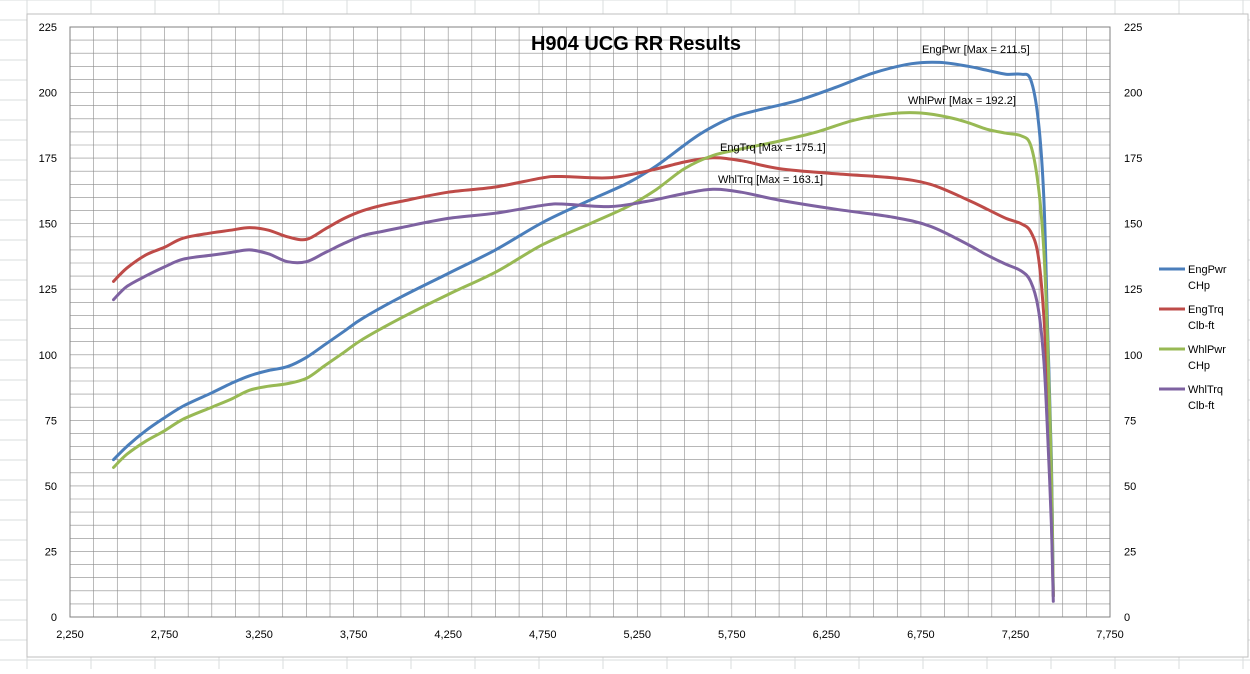 This screenshot has height=674, width=1250. What do you see at coordinates (1205, 390) in the screenshot?
I see `legend-label-whltrq: WhlTrq` at bounding box center [1205, 390].